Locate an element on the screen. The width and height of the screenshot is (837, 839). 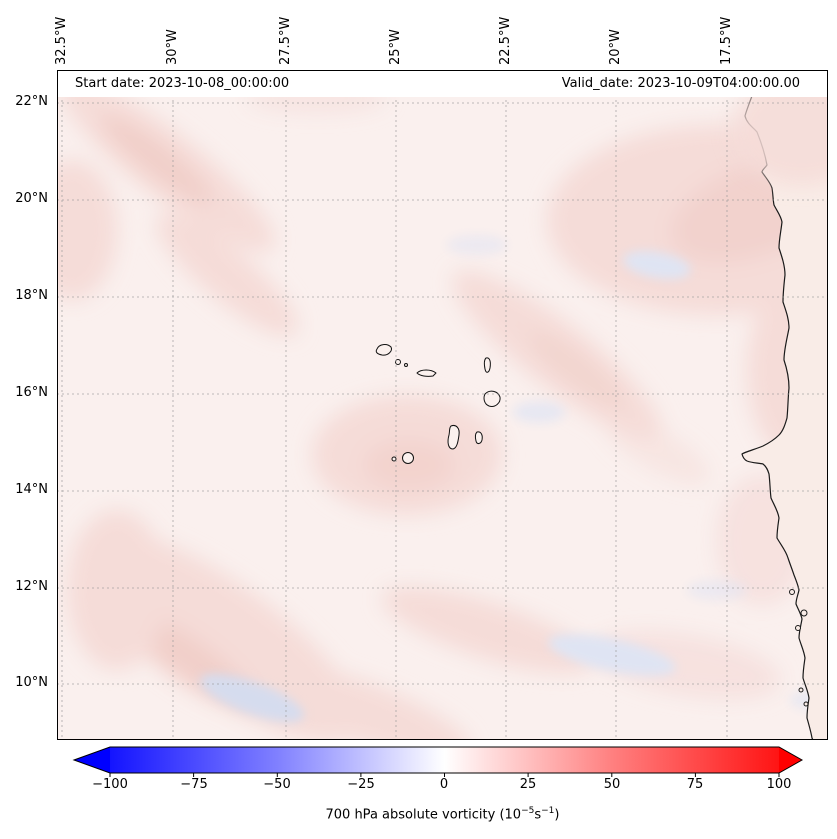
colorbar-label-mid: s is located at coordinates (538, 815).